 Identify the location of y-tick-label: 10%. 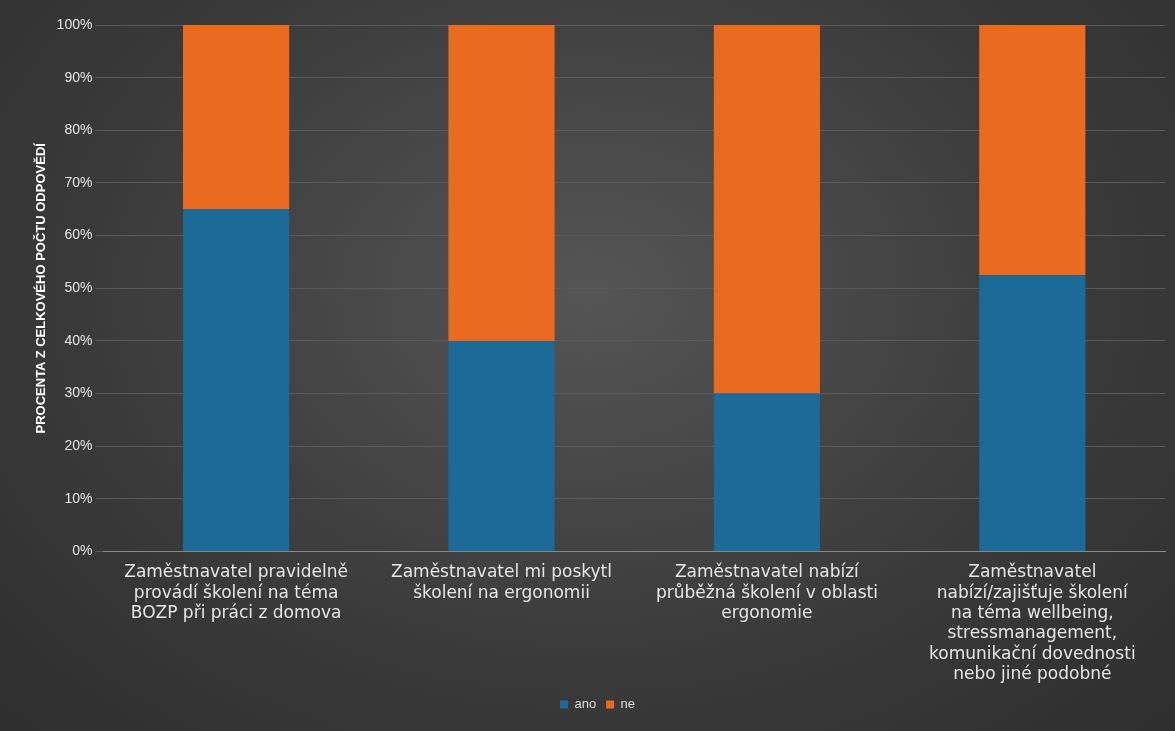
(78, 497).